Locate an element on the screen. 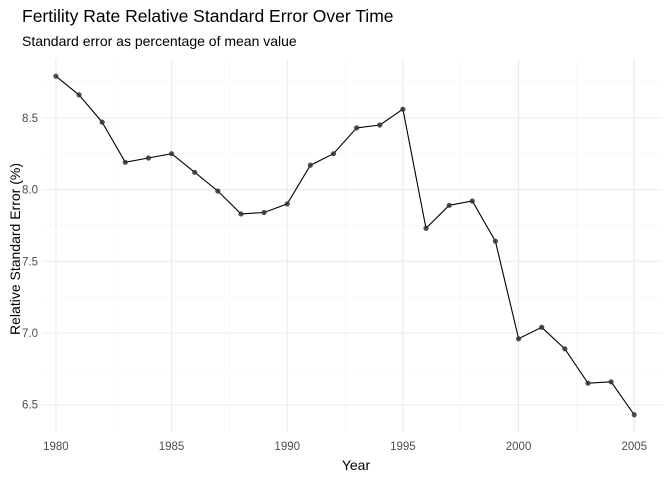  y-tick-label: 7.0 is located at coordinates (30, 334).